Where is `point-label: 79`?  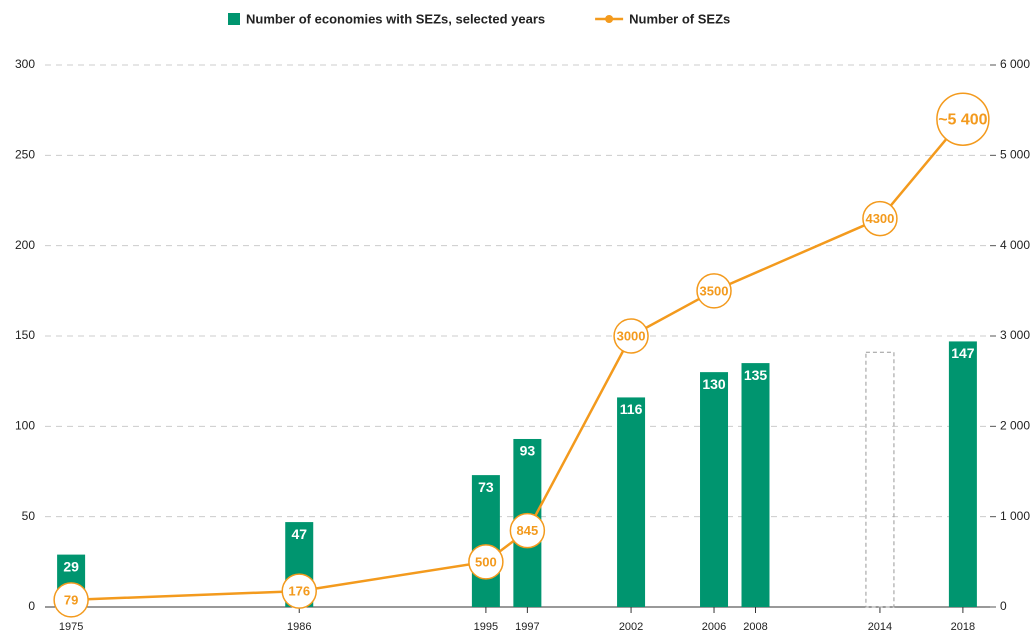
point-label: 79 is located at coordinates (71, 599).